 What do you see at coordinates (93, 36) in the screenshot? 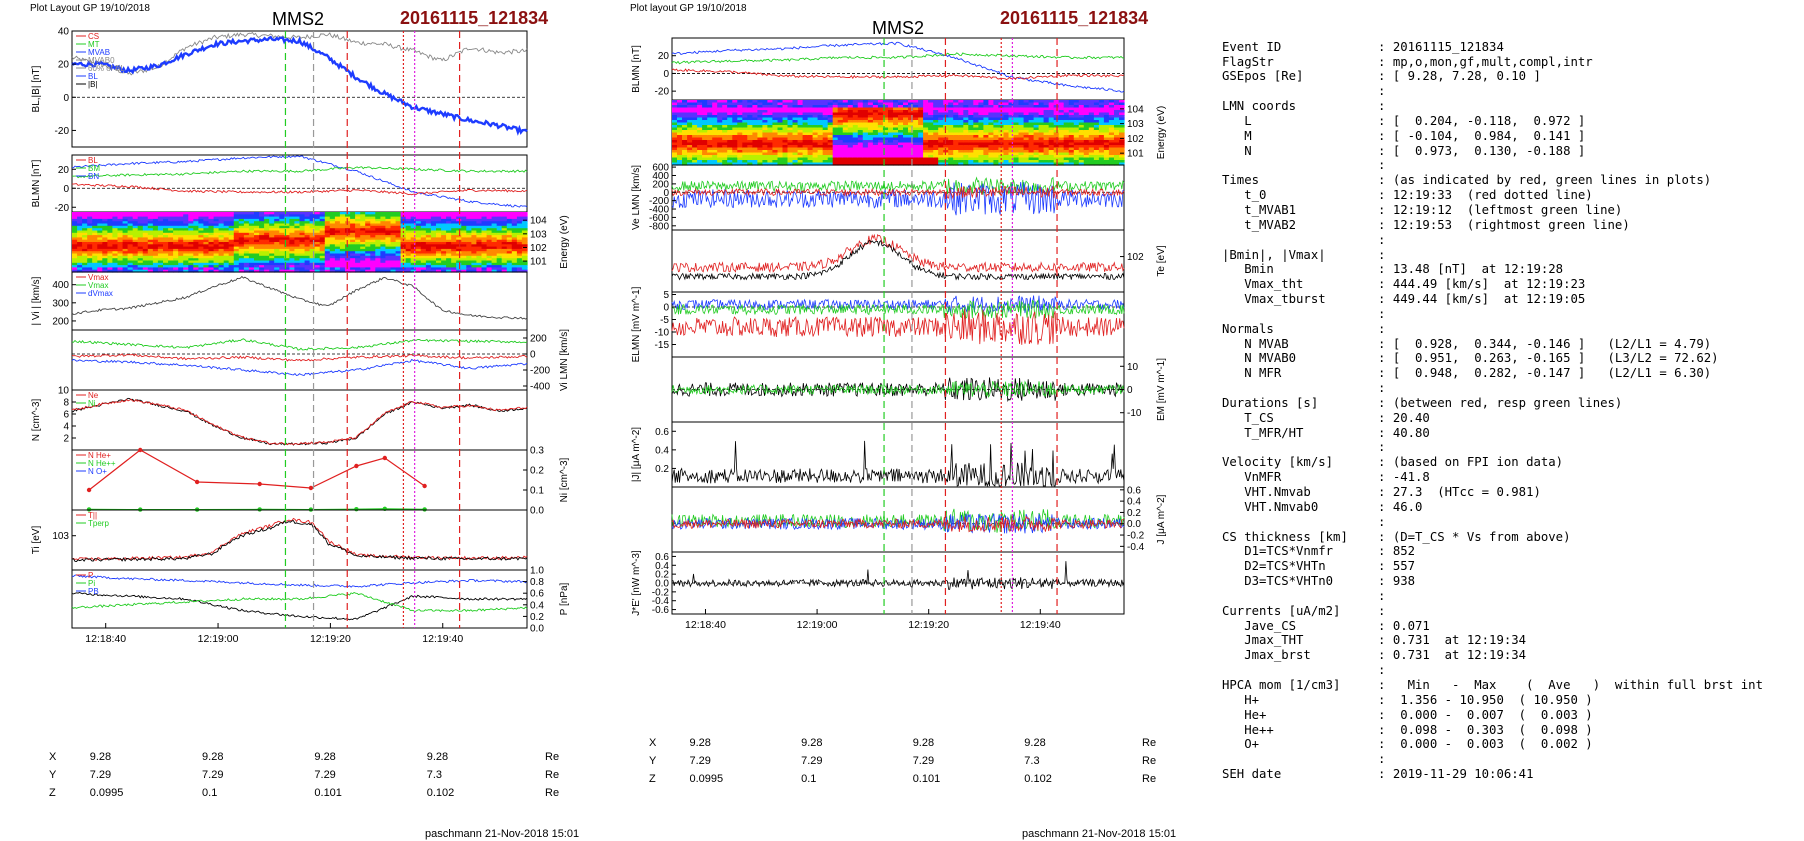
I see `legend-entry: CS` at bounding box center [93, 36].